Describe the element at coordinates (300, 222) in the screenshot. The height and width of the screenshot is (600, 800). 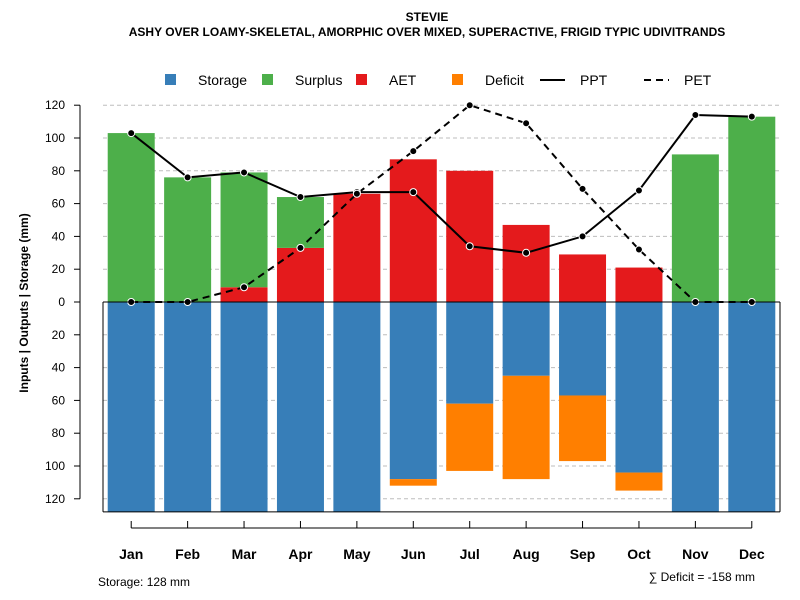
I see `bar-surplus-apr` at that location.